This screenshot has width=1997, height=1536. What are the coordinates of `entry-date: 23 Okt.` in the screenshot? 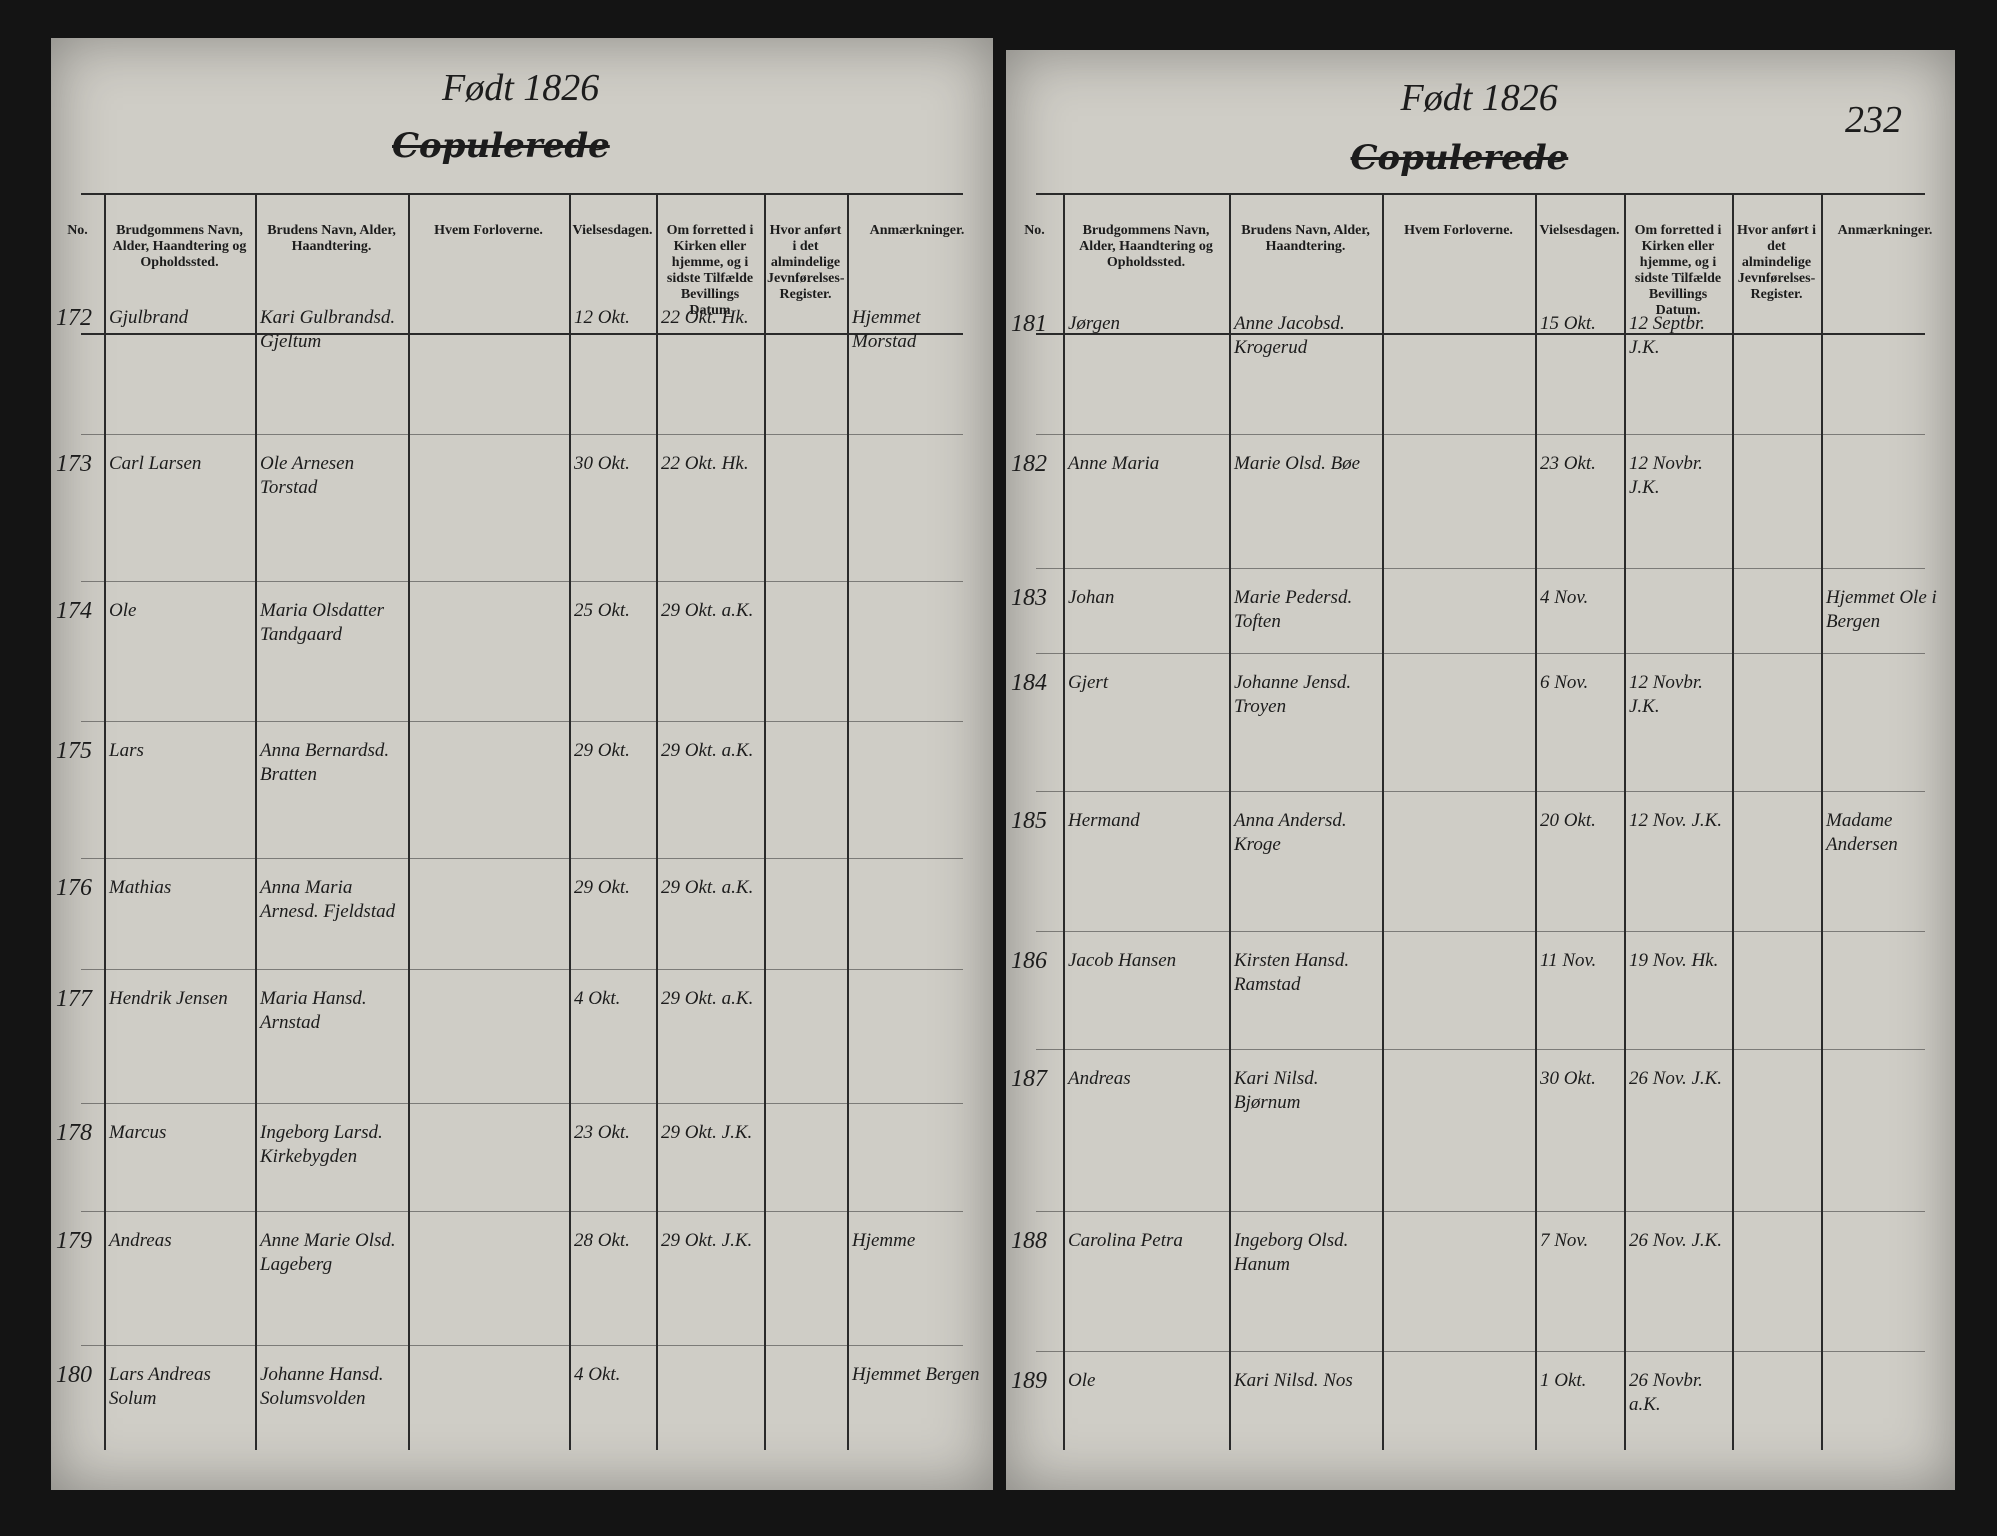 It's located at (602, 1132).